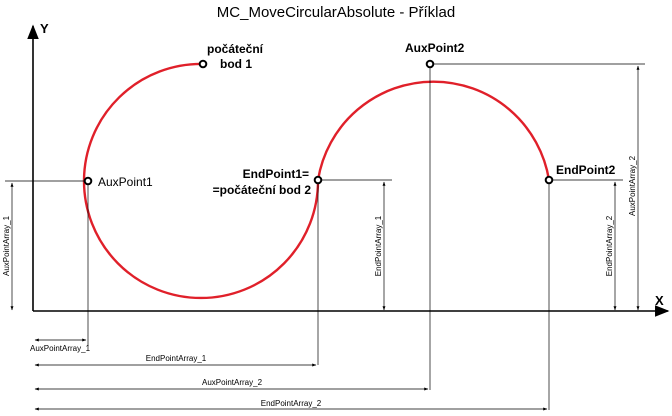 The height and width of the screenshot is (416, 672). What do you see at coordinates (6, 245) in the screenshot?
I see `aux1-y-label: AuxPointArray_1` at bounding box center [6, 245].